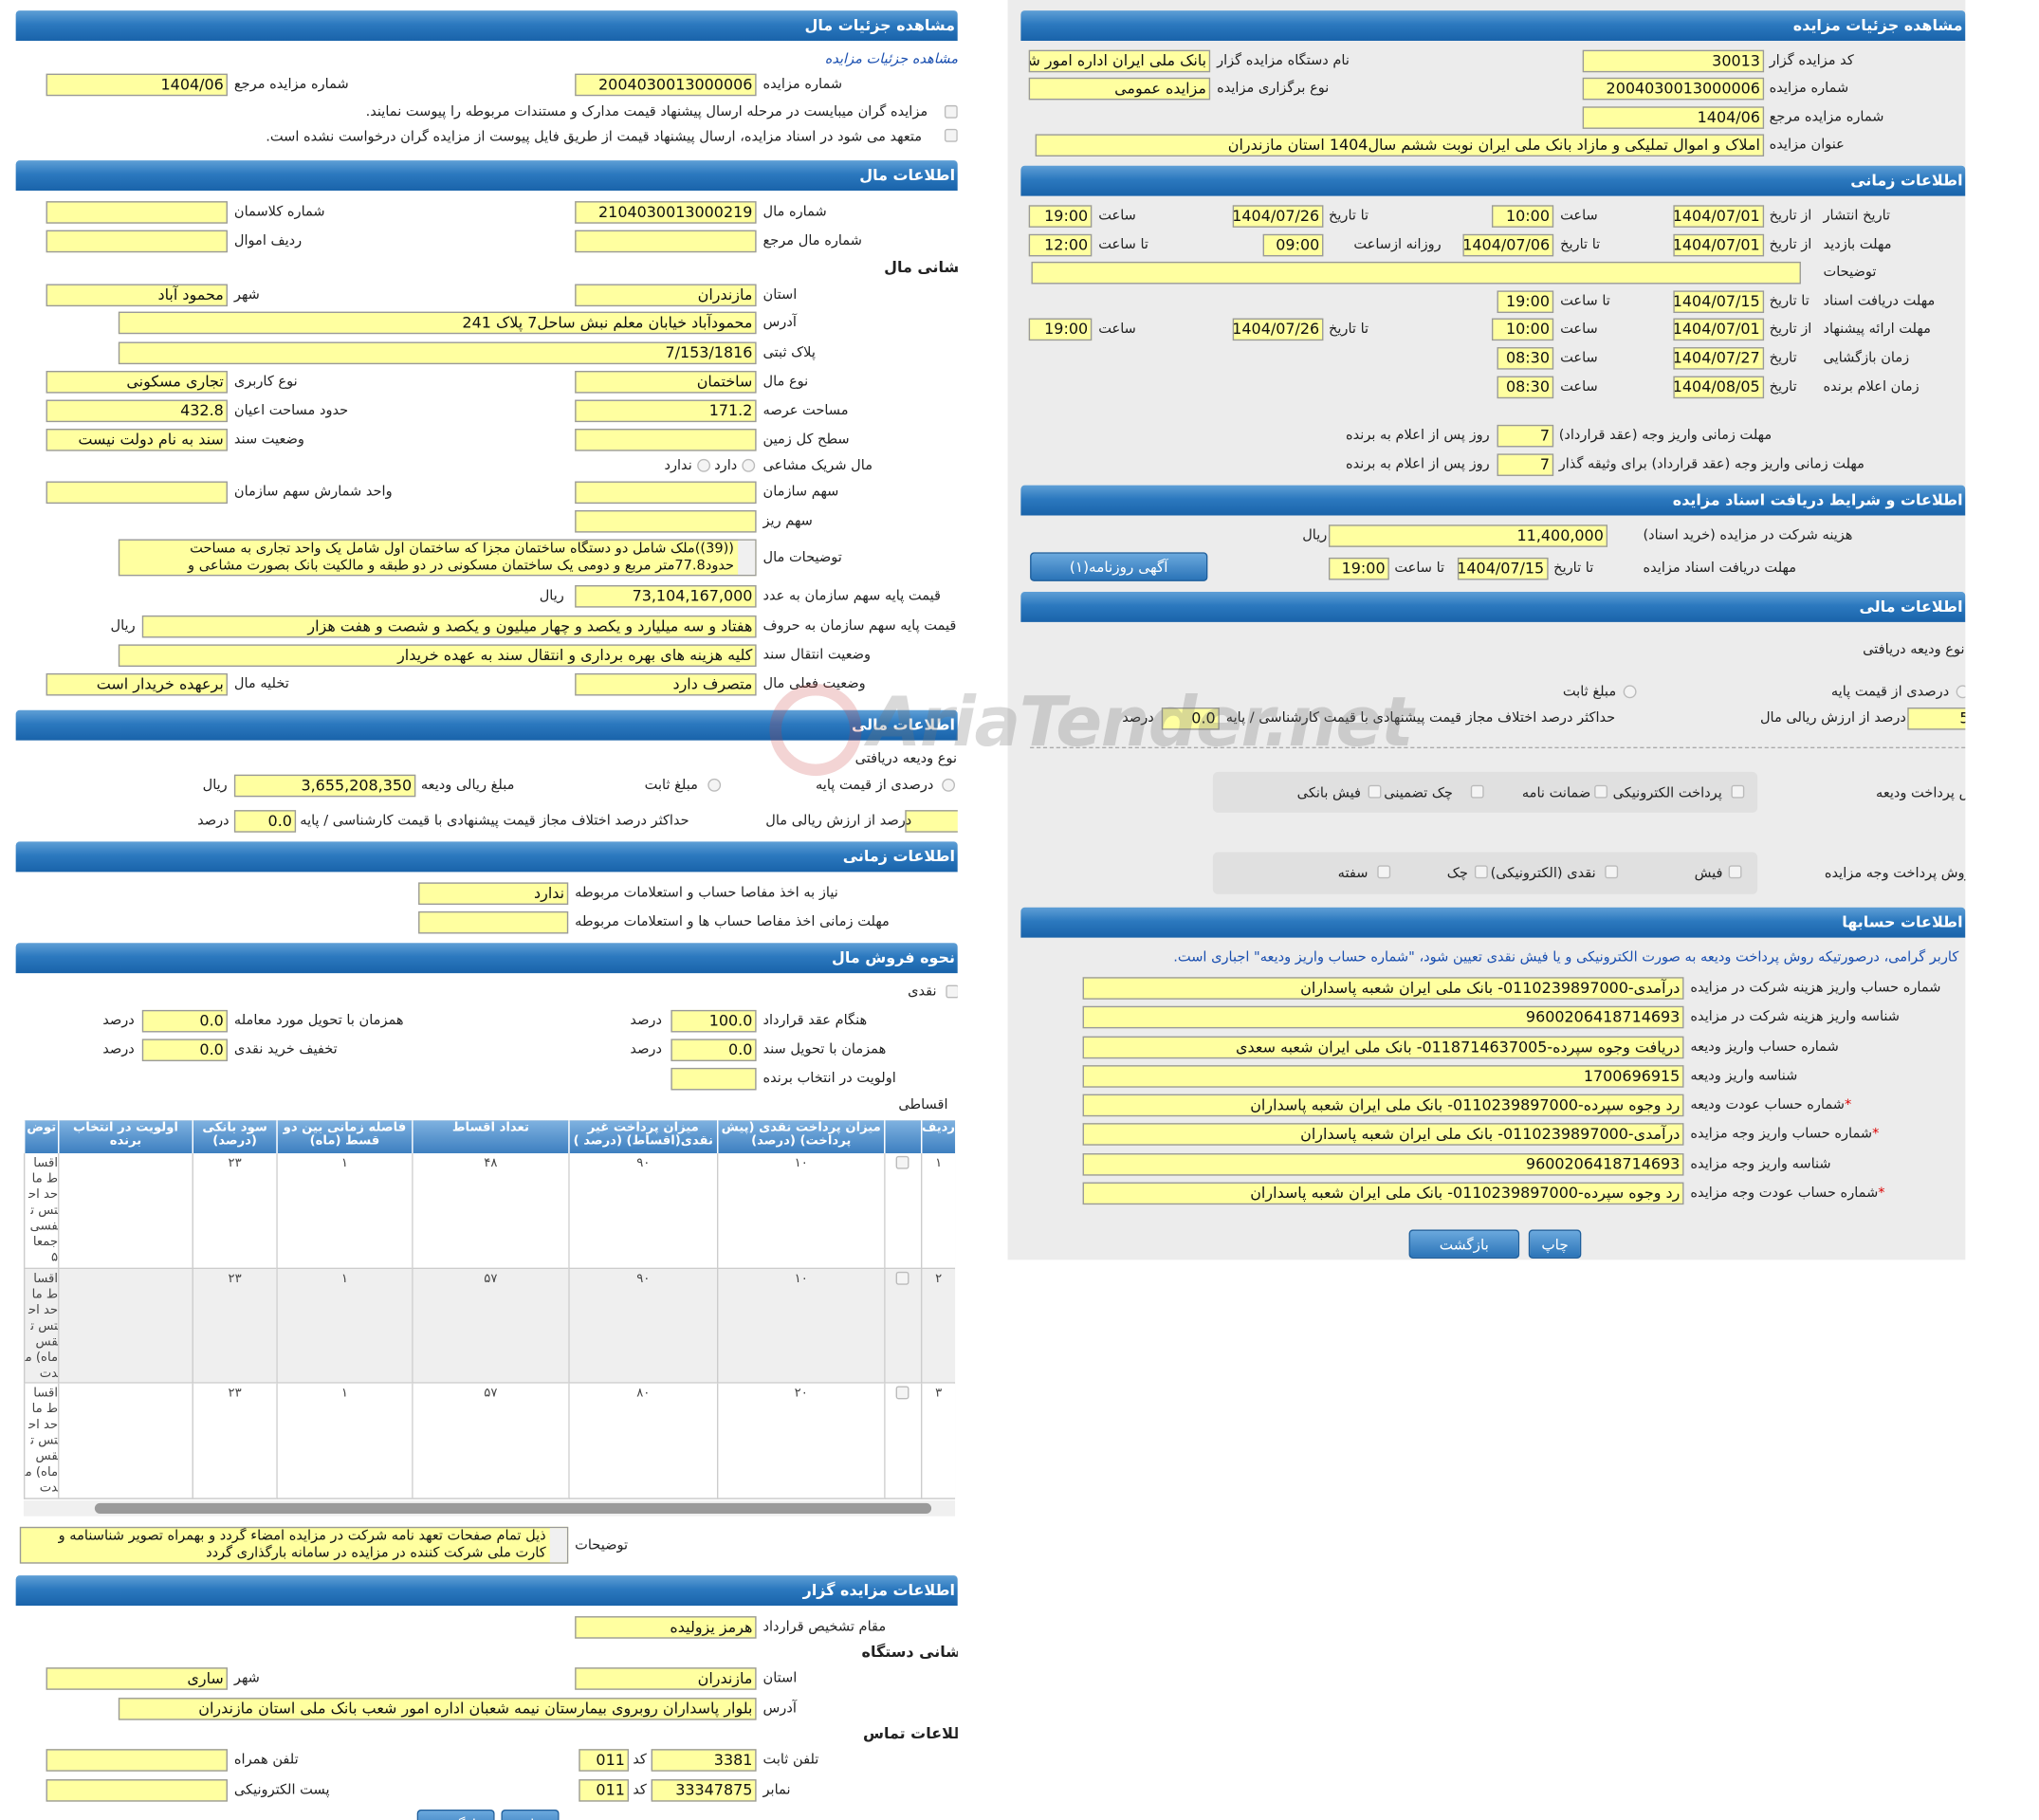 The width and height of the screenshot is (2039, 1820). Describe the element at coordinates (1812, 60) in the screenshot. I see `label: کد مزایده گزار` at that location.